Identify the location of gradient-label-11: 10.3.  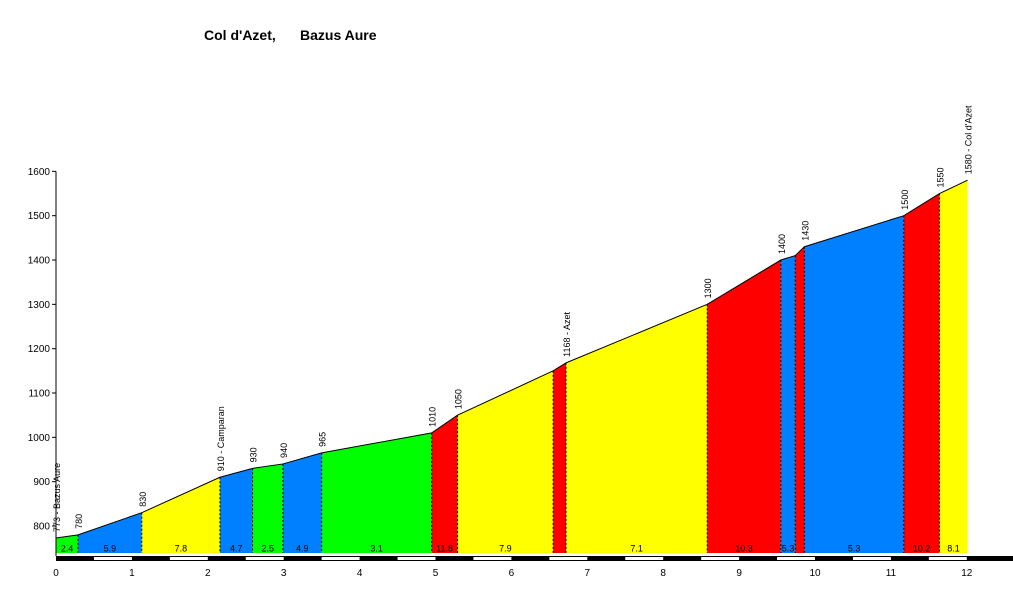
(744, 549).